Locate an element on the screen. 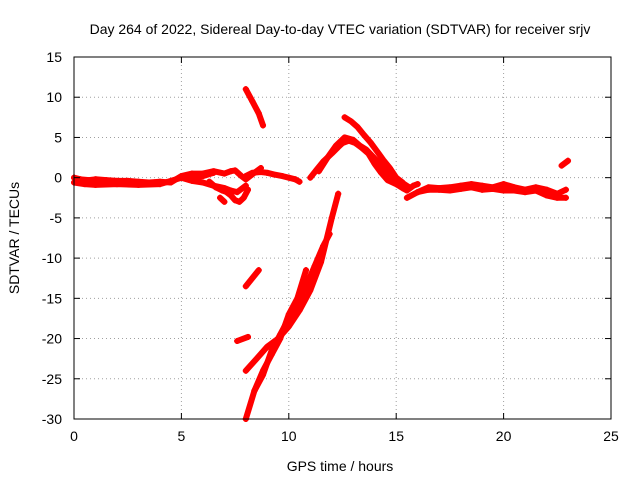  y-tick-label: -15 is located at coordinates (52, 298).